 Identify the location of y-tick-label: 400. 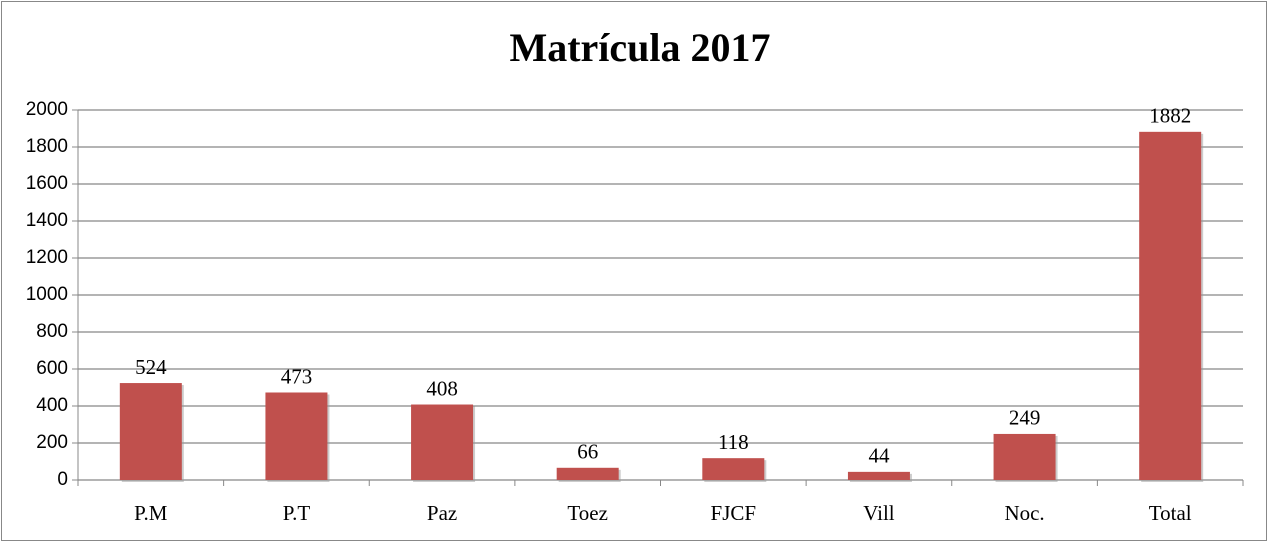
(52, 405).